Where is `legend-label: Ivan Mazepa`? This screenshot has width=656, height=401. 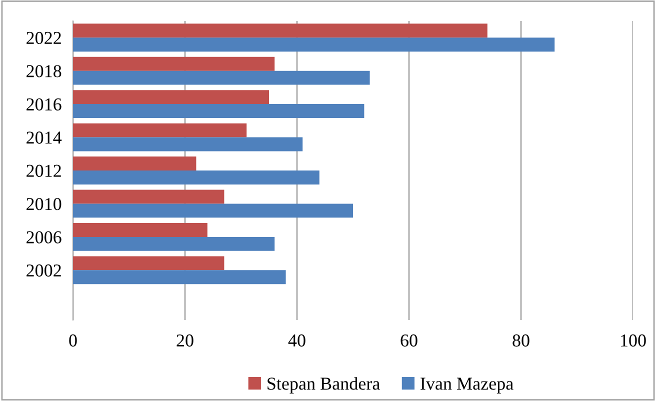
legend-label: Ivan Mazepa is located at coordinates (467, 386).